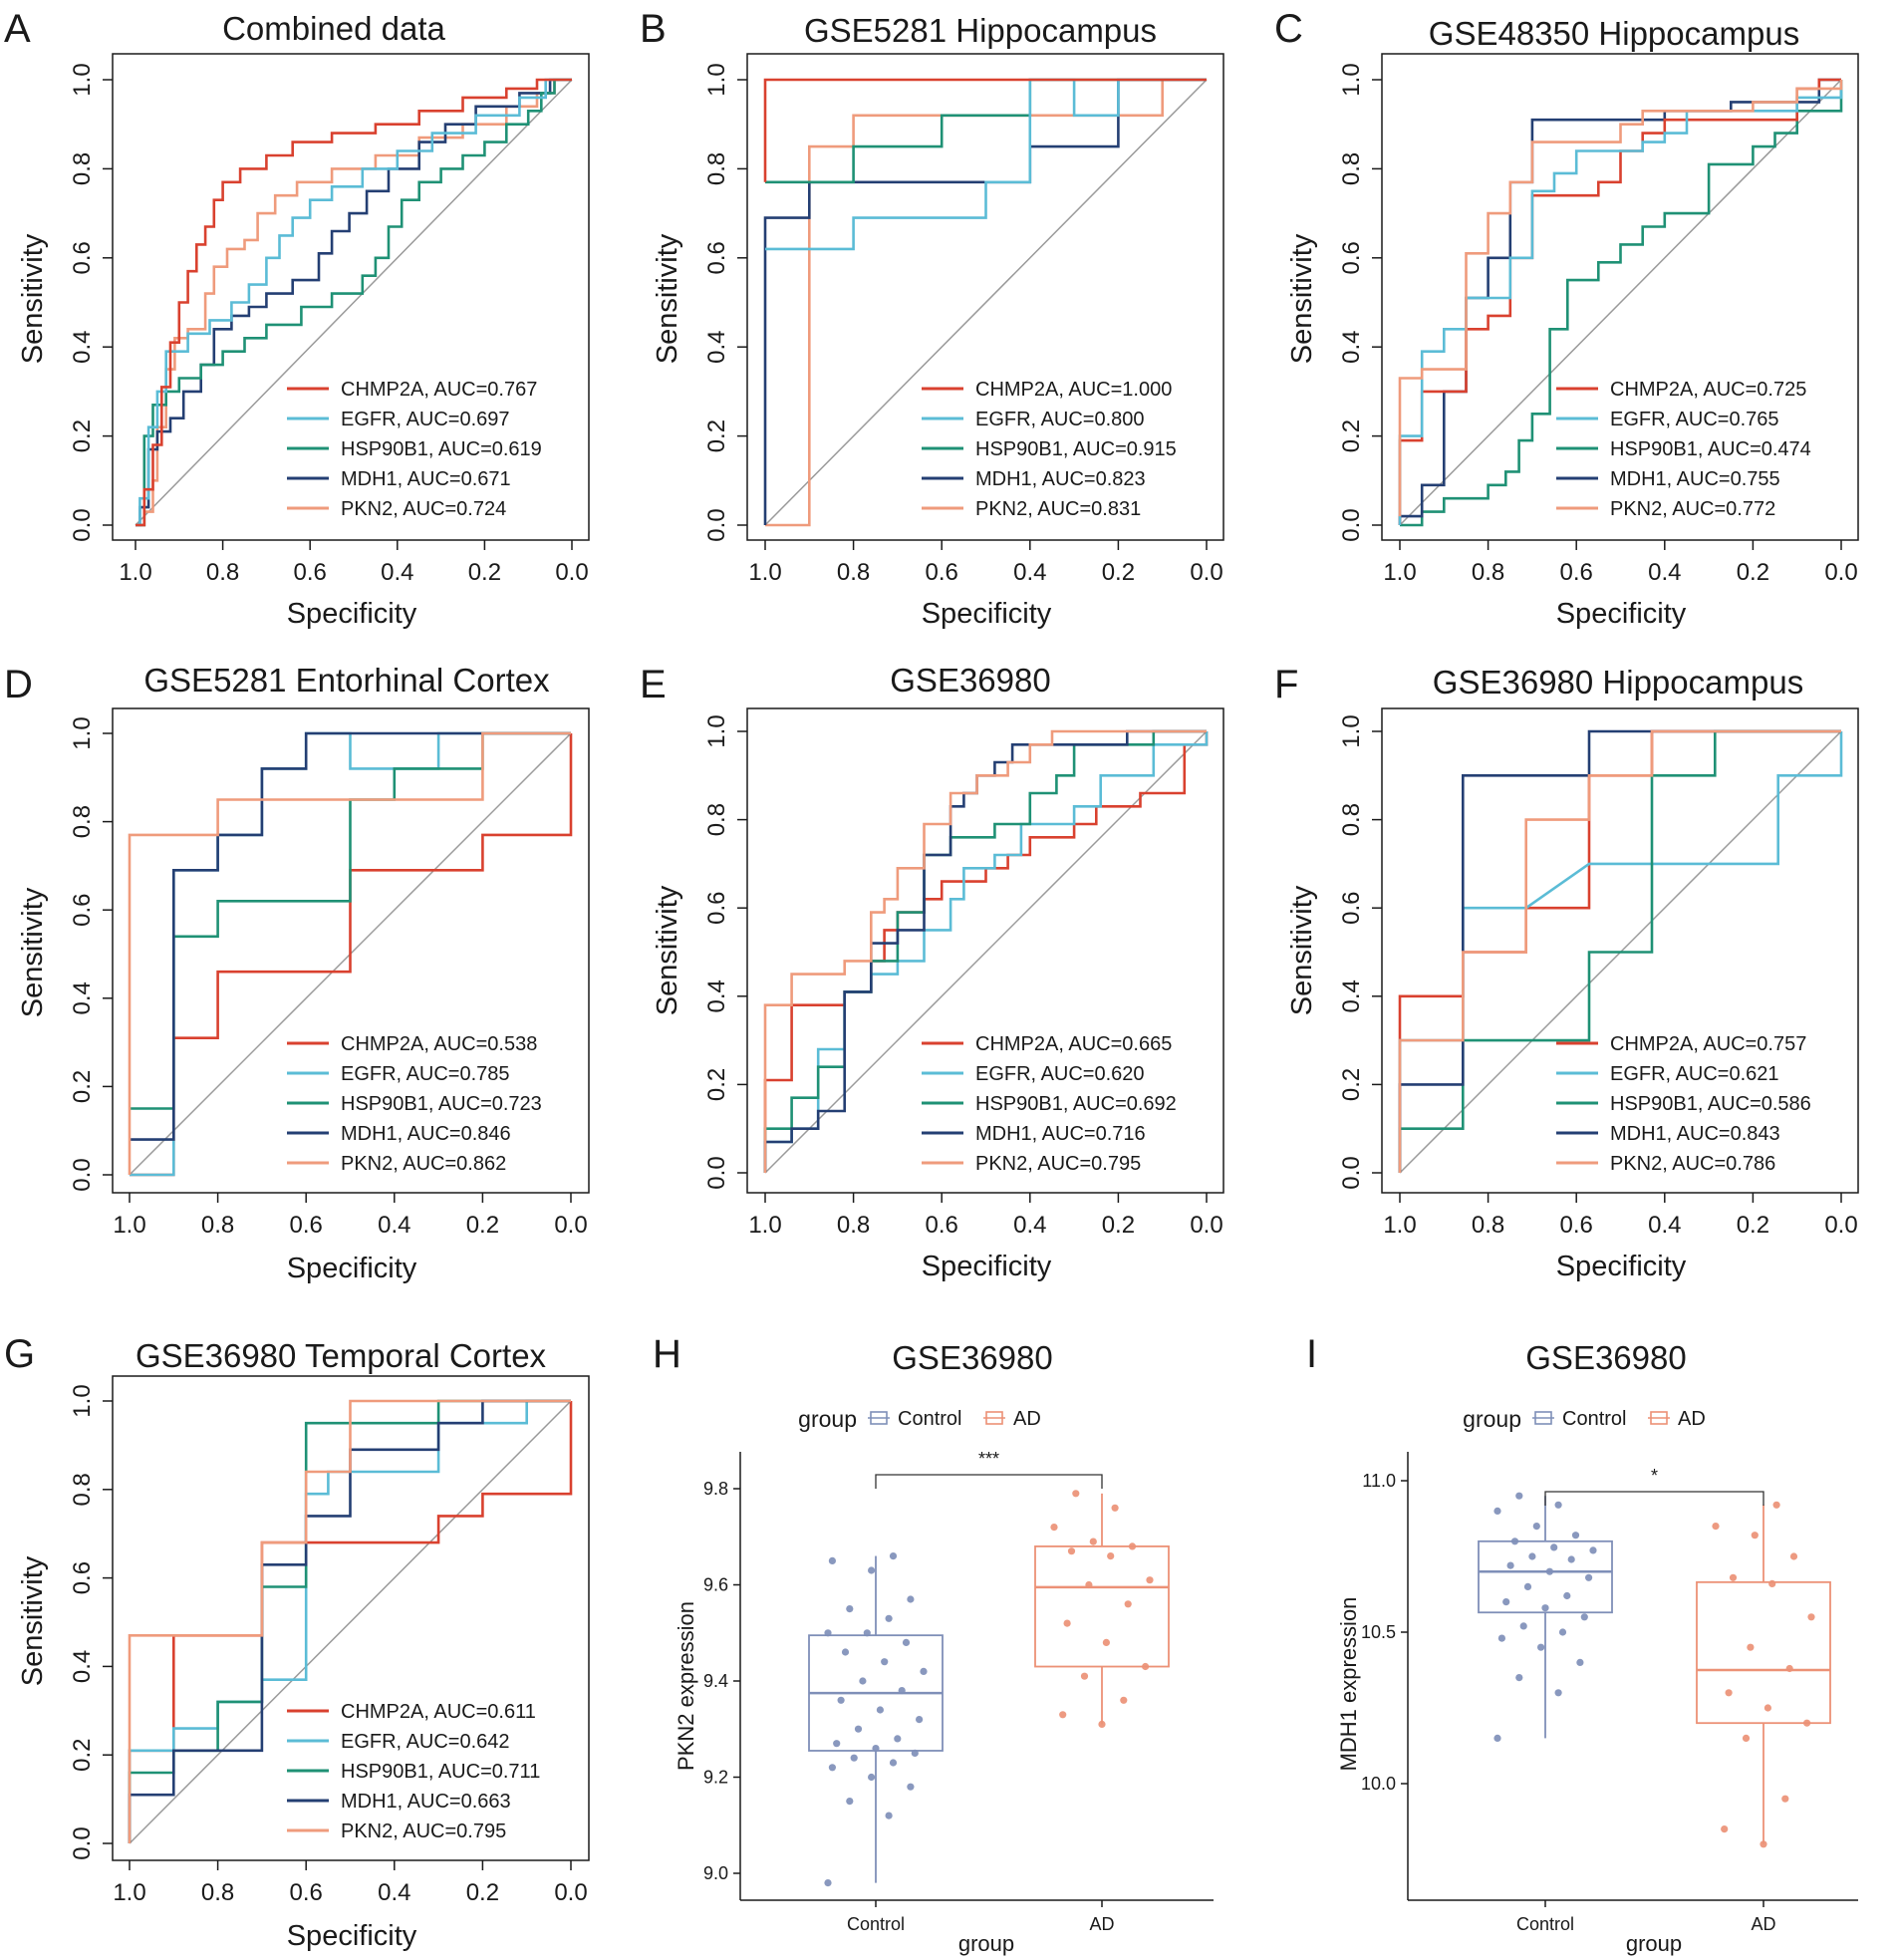  I want to click on legend-label: CHMP2A, AUC=0.538, so click(439, 1044).